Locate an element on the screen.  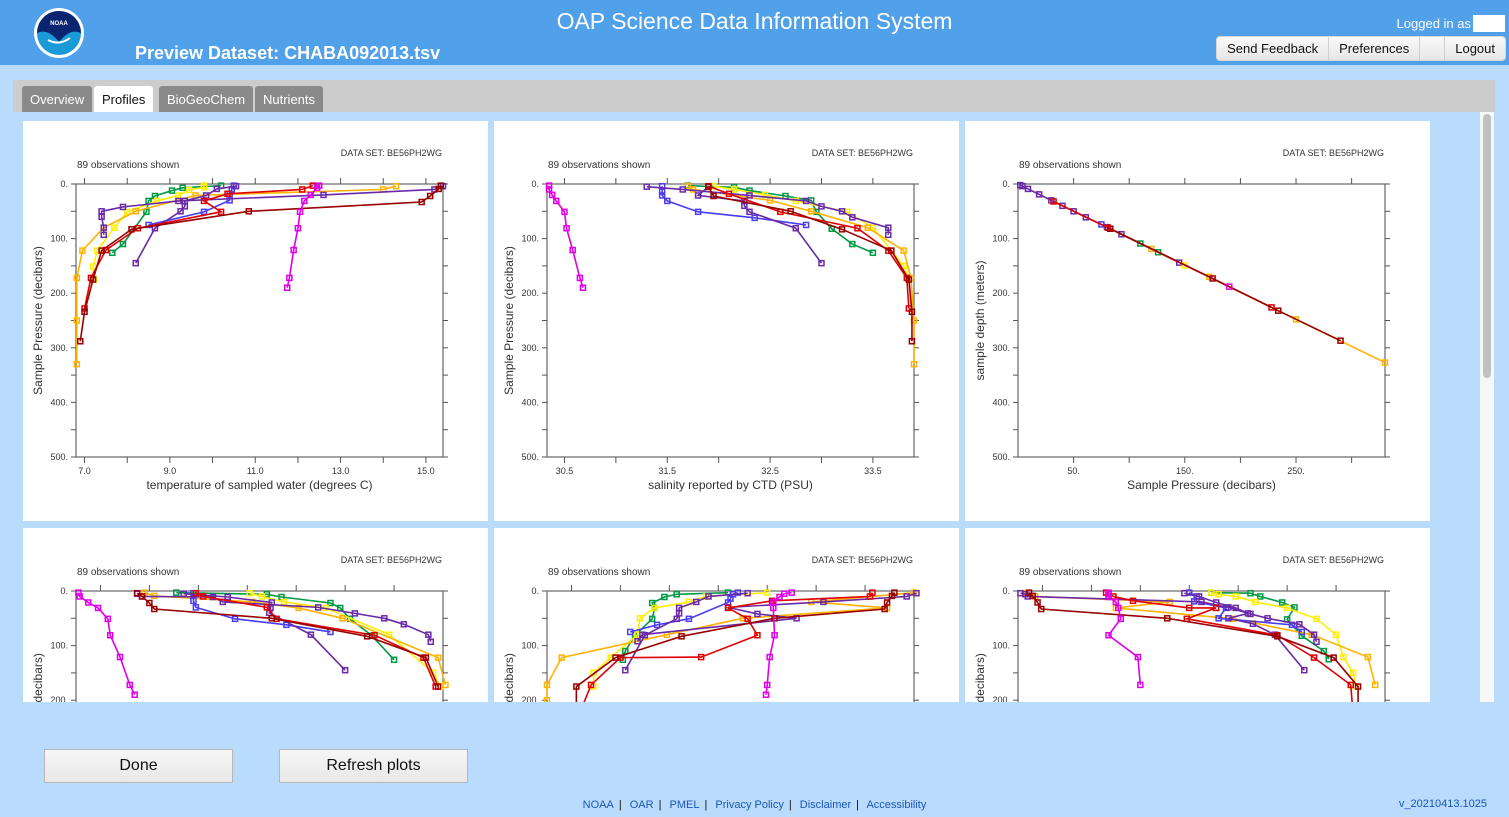
tab-nutrients: Nutrients is located at coordinates (289, 99).